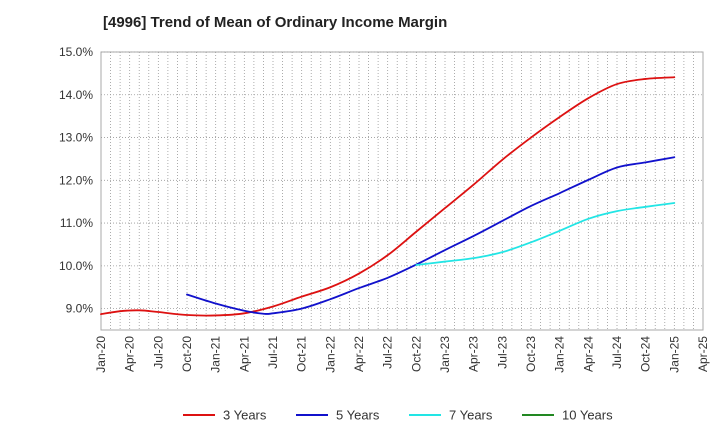 This screenshot has height=440, width=720. I want to click on legend-label-10-years: 10 Years, so click(587, 415).